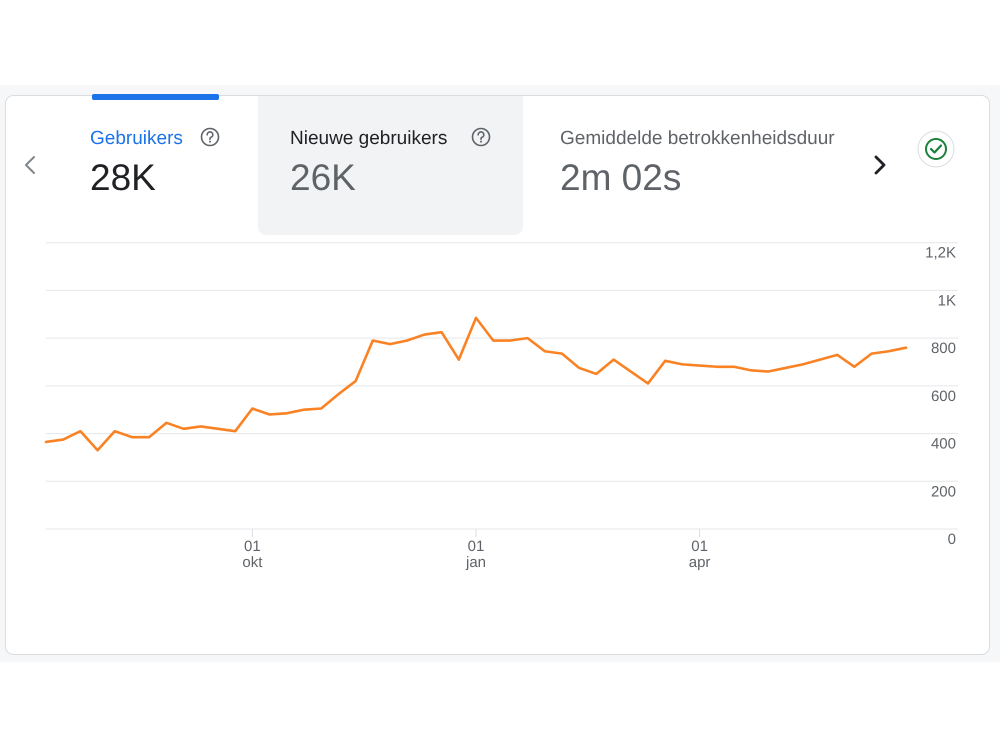 The width and height of the screenshot is (1000, 750). What do you see at coordinates (940, 253) in the screenshot?
I see `y-tick-label: 1,2K` at bounding box center [940, 253].